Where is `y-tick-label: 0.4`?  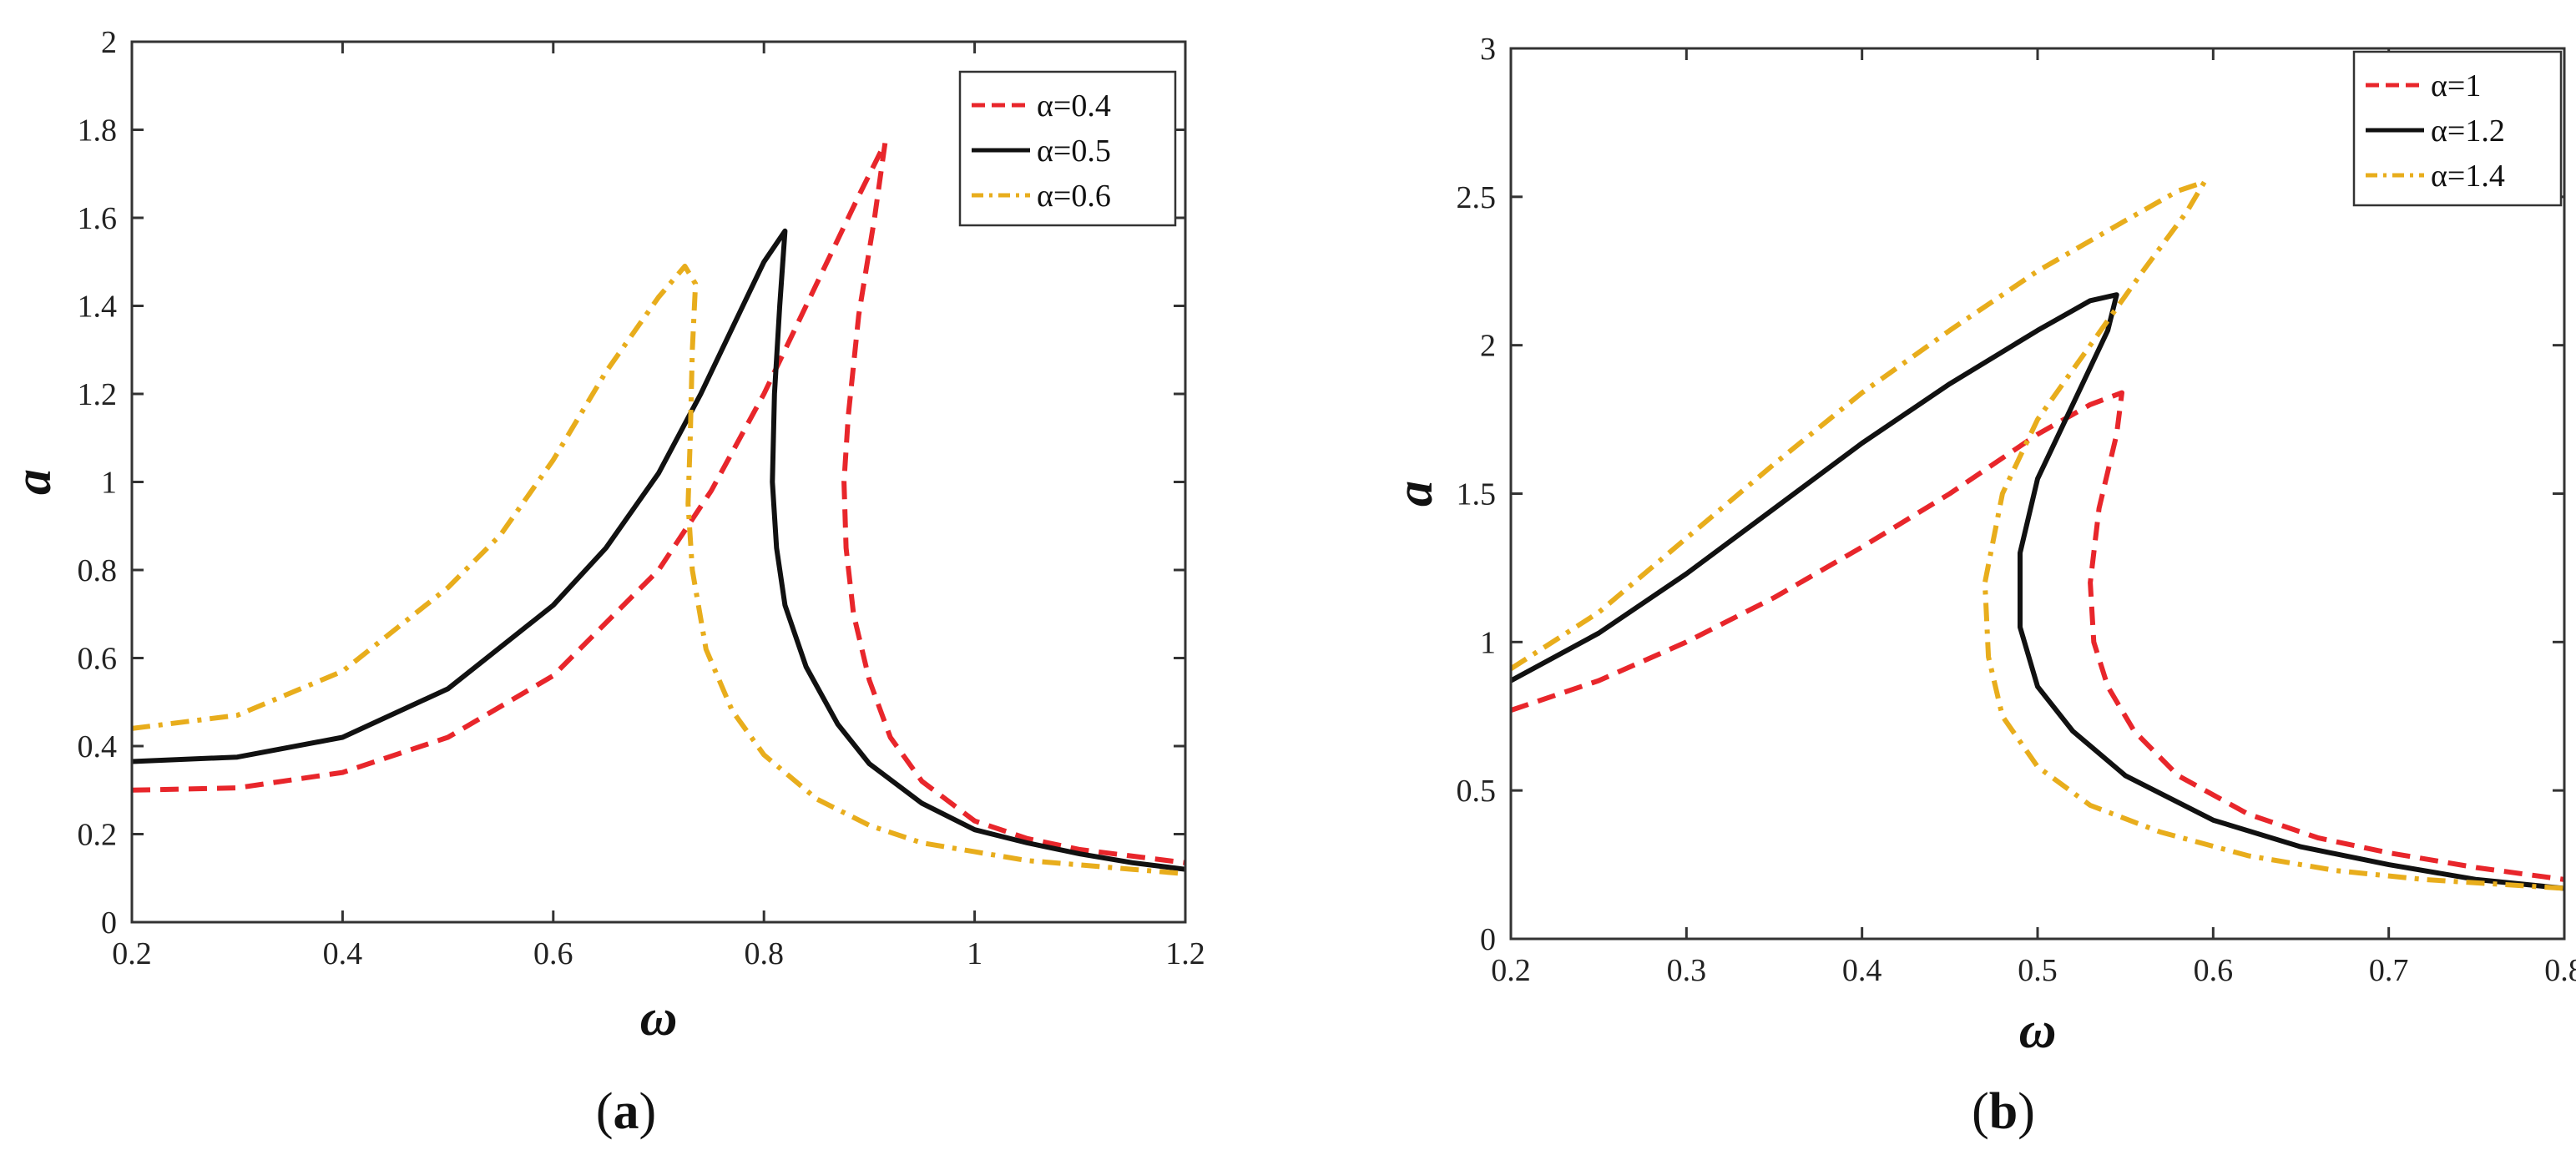
y-tick-label: 0.4 is located at coordinates (98, 747).